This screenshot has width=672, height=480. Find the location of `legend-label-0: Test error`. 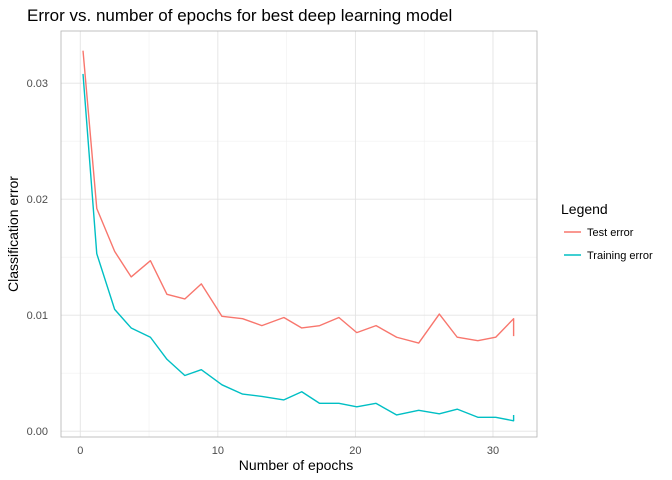

legend-label-0: Test error is located at coordinates (610, 233).